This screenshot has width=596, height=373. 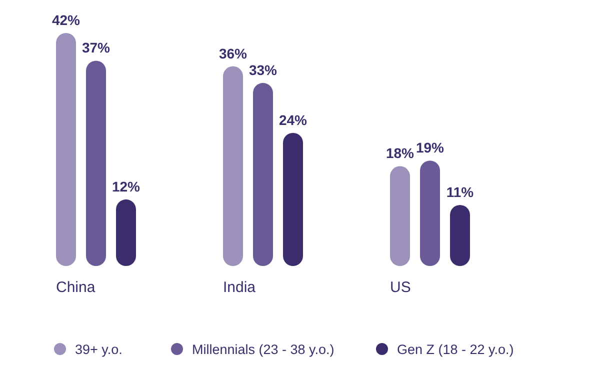 What do you see at coordinates (76, 287) in the screenshot?
I see `x-tick-label: China` at bounding box center [76, 287].